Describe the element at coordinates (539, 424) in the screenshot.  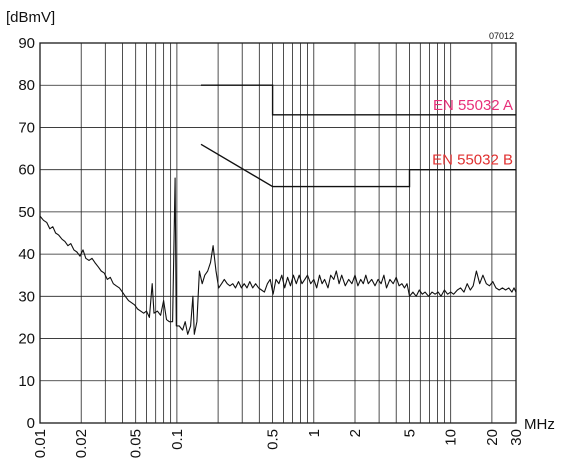
I see `x-axis-label: MHz` at that location.